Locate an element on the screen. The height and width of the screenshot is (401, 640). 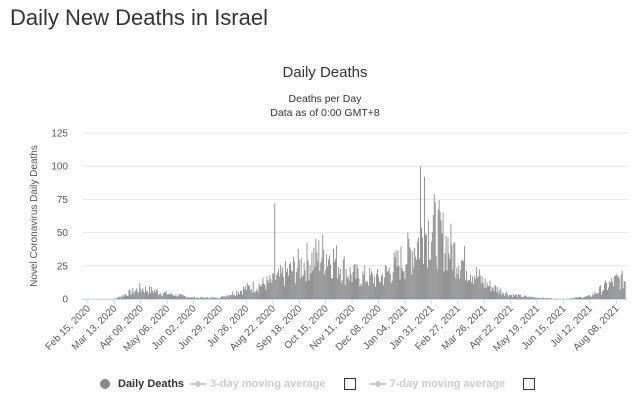
y-tick-label: 125 is located at coordinates (59, 134).